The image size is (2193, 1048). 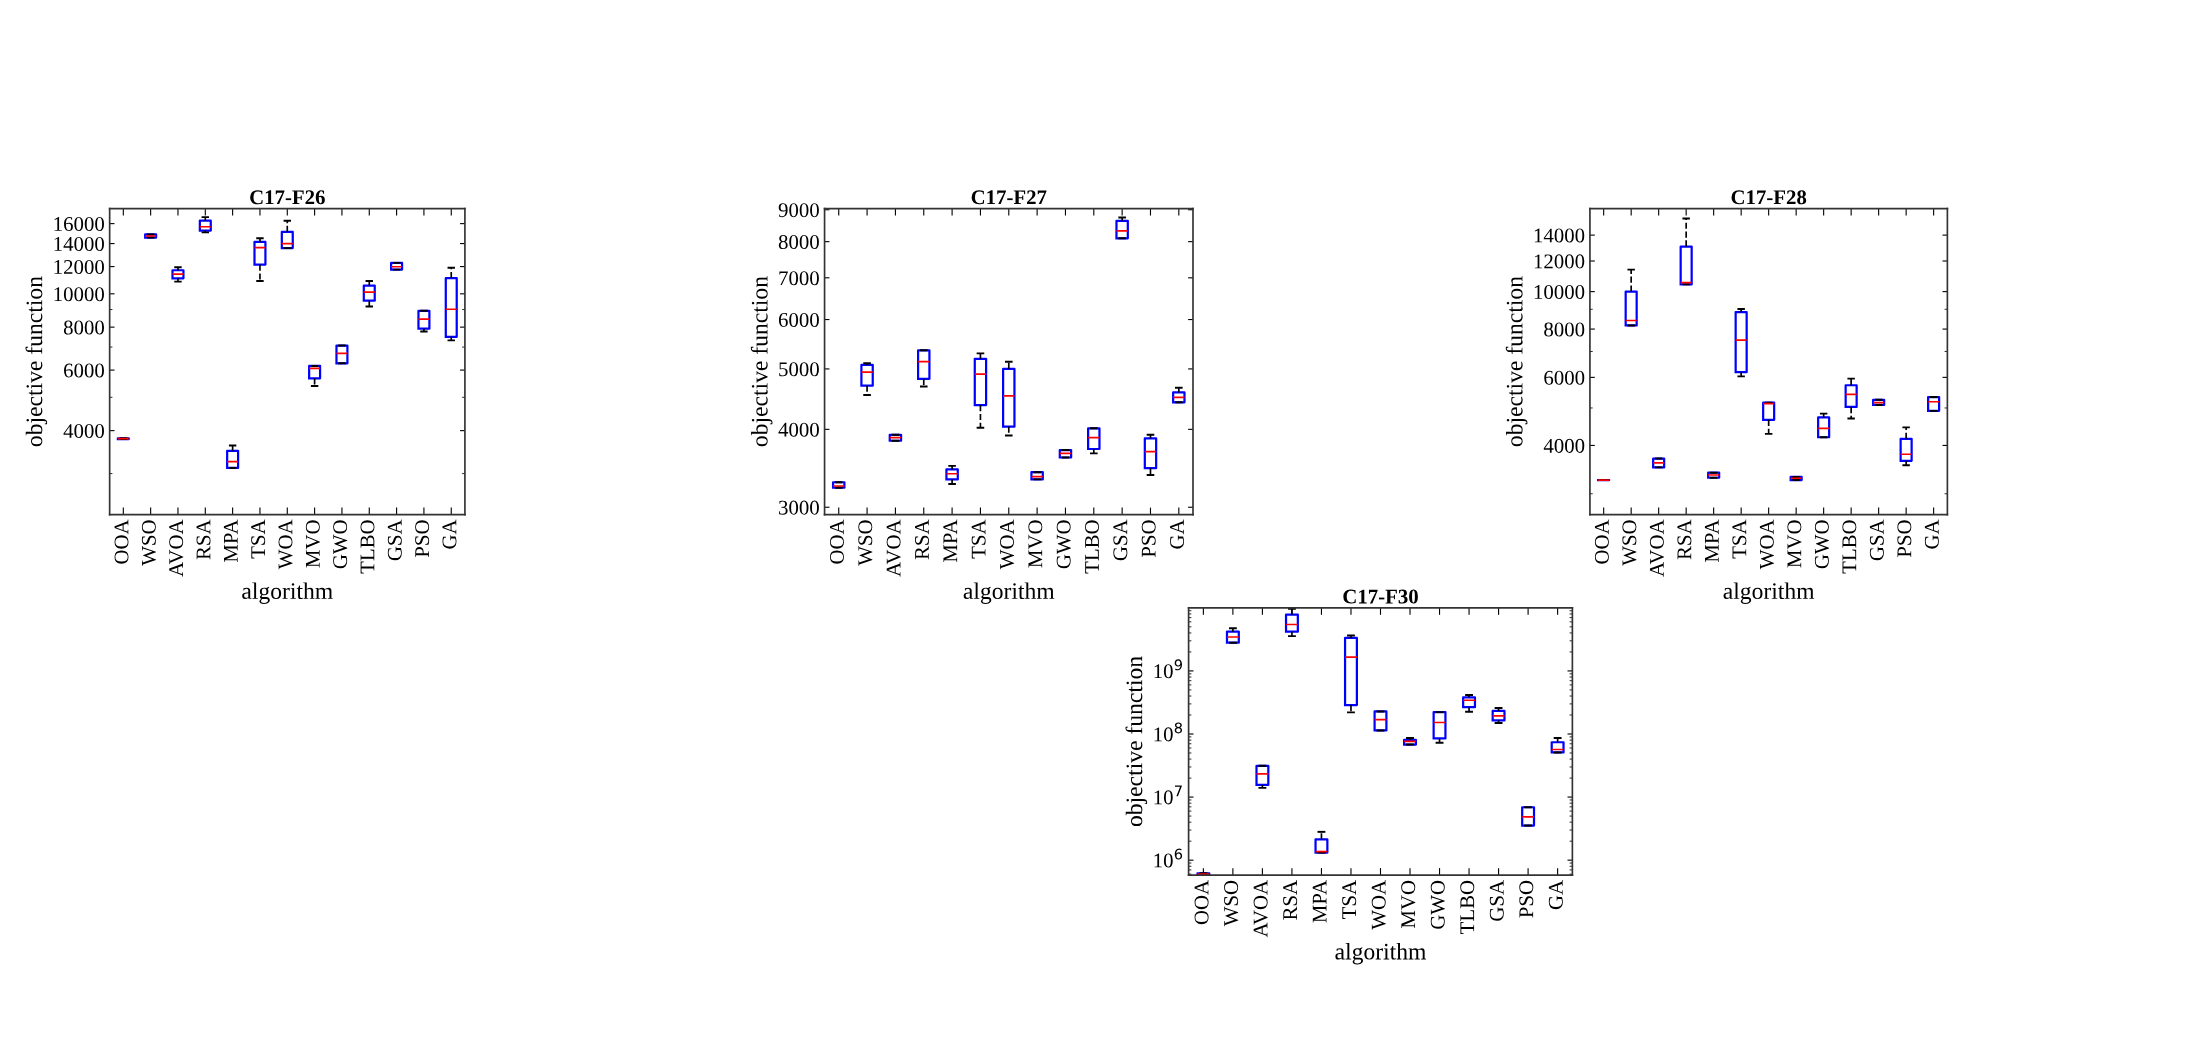 I want to click on chart-title: C17-F26, so click(x=287, y=197).